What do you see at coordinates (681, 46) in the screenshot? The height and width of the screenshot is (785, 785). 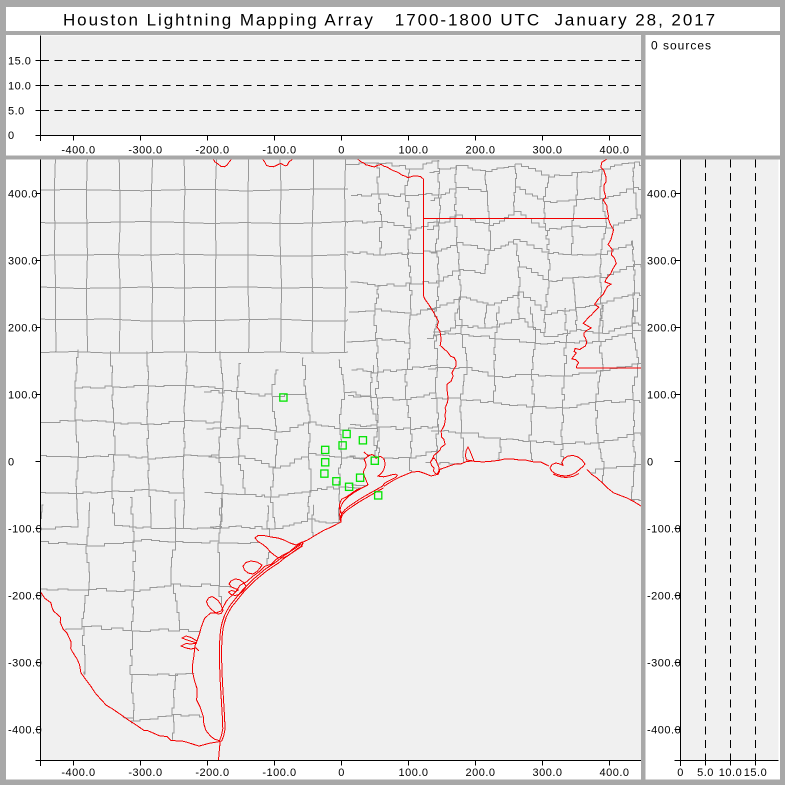 I see `svg-text: 0 sources` at bounding box center [681, 46].